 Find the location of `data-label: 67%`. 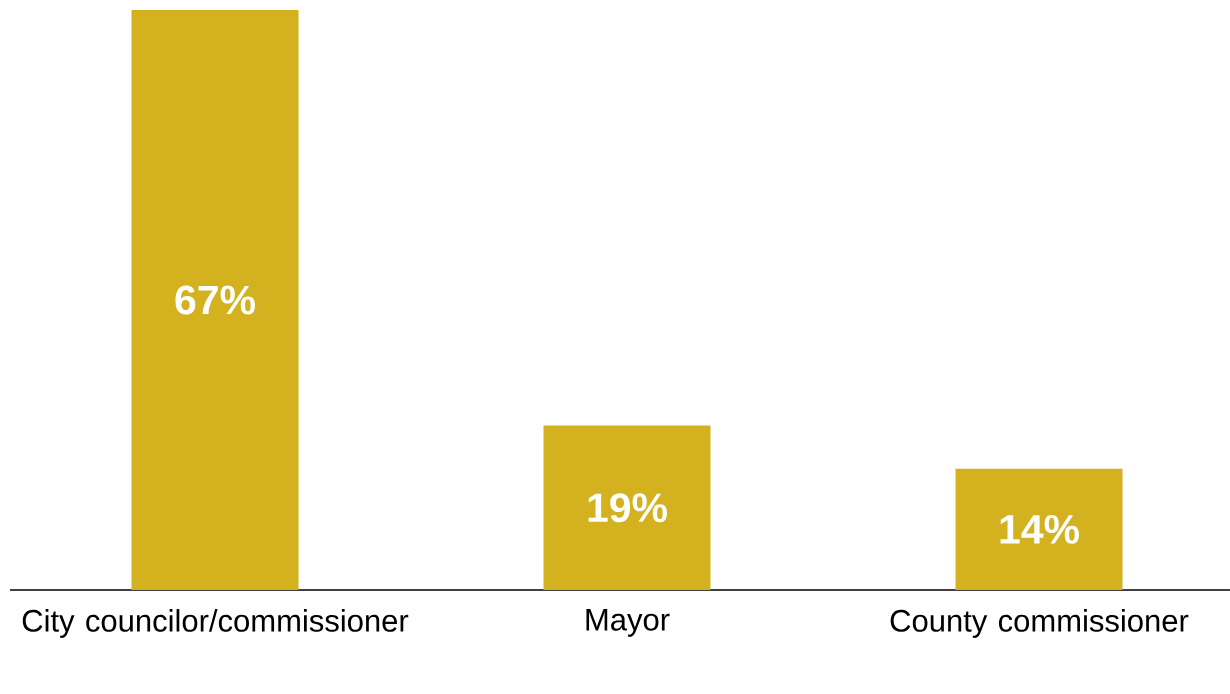

data-label: 67% is located at coordinates (215, 300).